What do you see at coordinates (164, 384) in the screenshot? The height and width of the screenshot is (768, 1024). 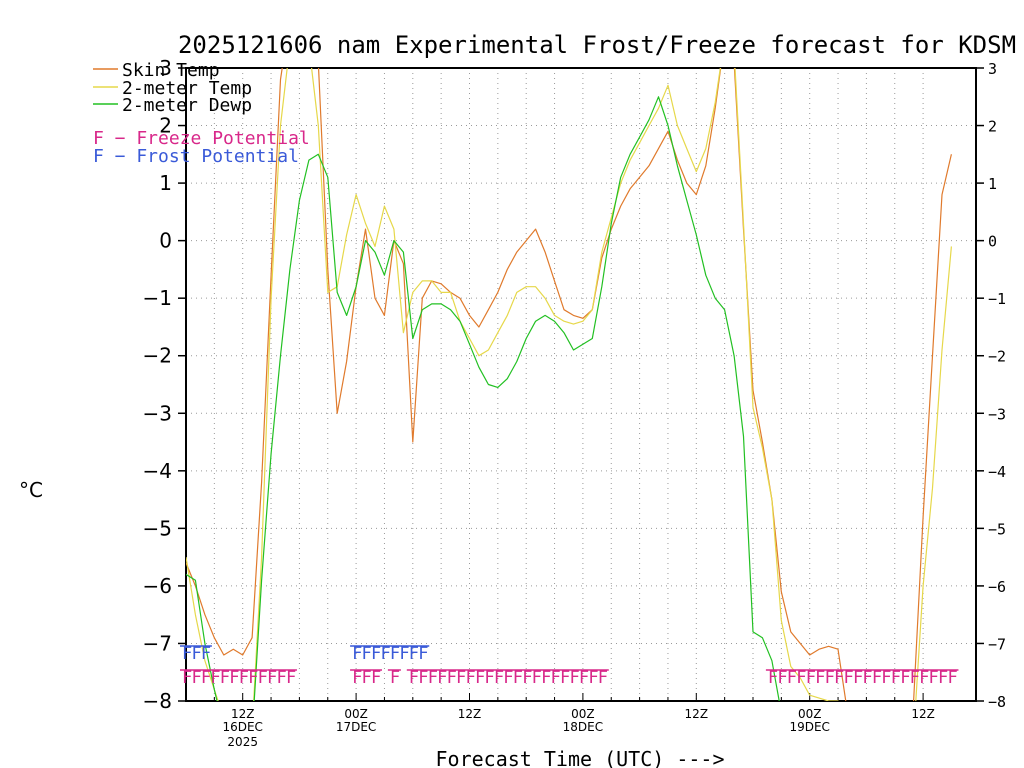 I see `y-axis-left: 3 2 1 0 −1 −2 −3 −4 −5 −6 −7 −8` at bounding box center [164, 384].